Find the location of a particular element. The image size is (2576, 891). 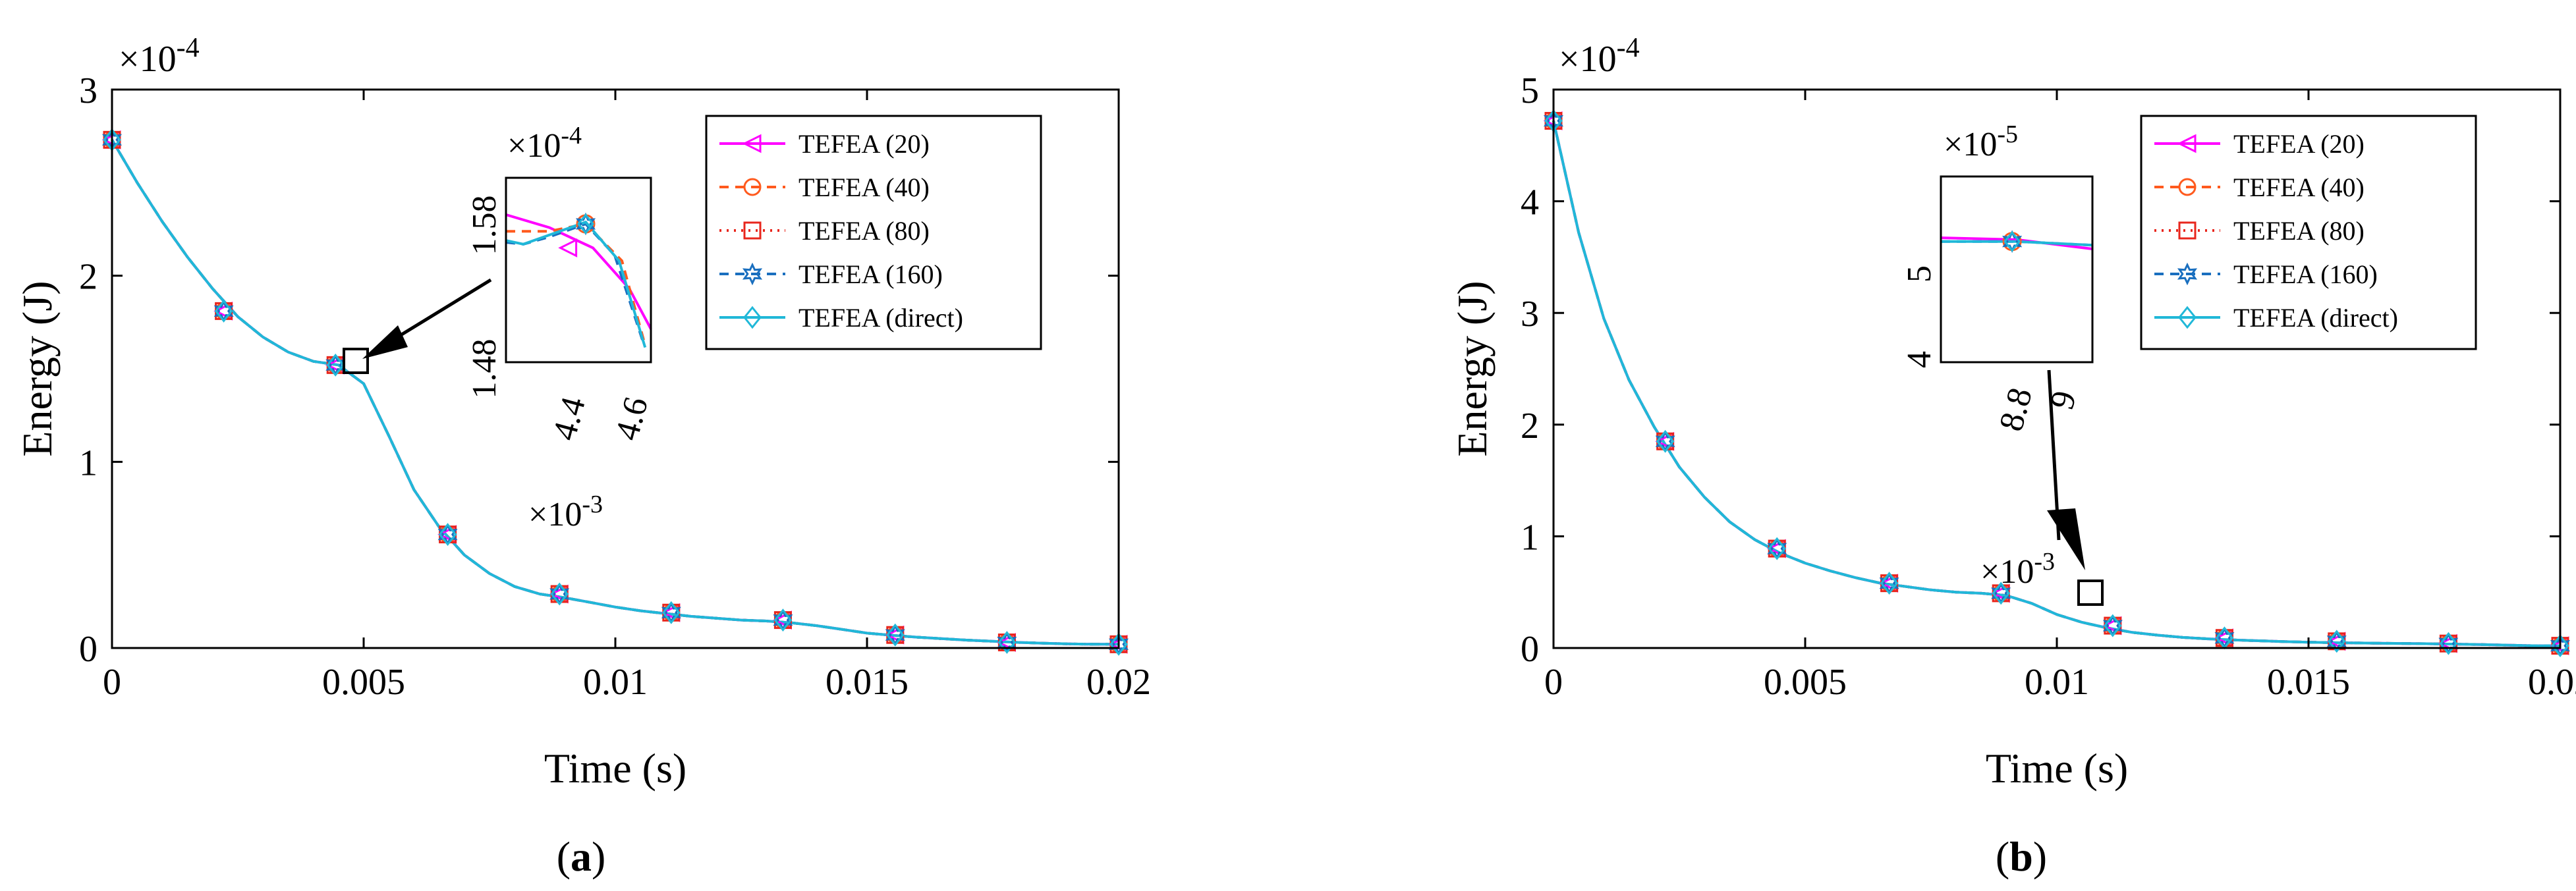

chart-a-xlabel: Time (s) is located at coordinates (615, 769).